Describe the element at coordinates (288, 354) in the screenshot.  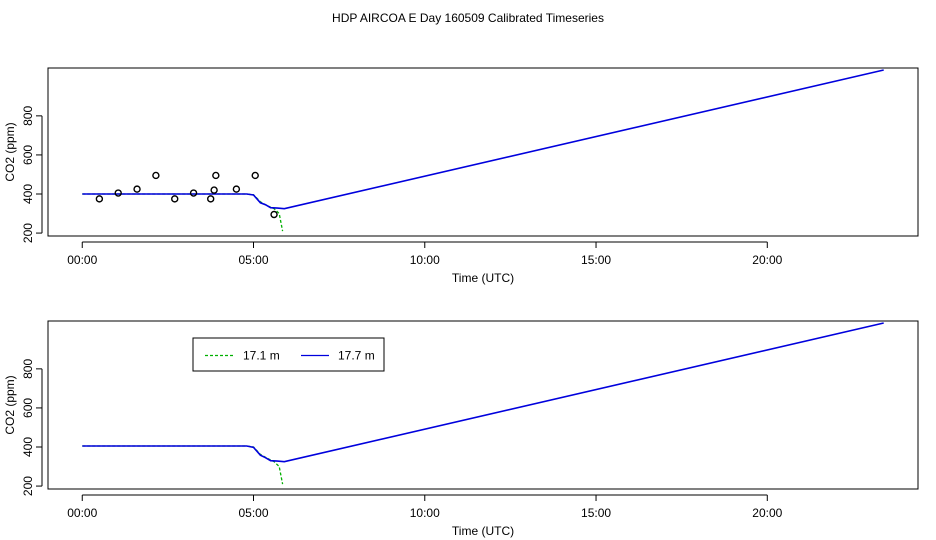
I see `legend-box` at that location.